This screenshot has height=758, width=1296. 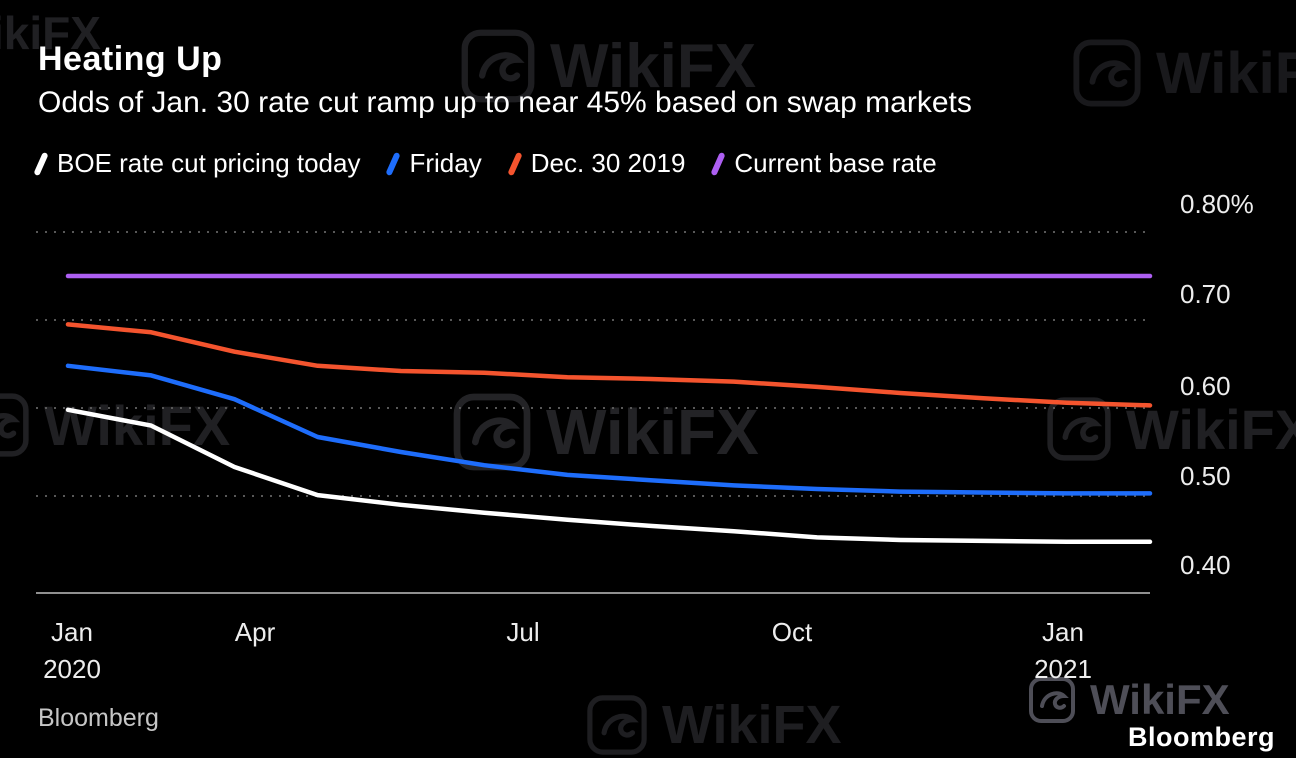 I want to click on y-tick-label: 0.50, so click(x=1205, y=476).